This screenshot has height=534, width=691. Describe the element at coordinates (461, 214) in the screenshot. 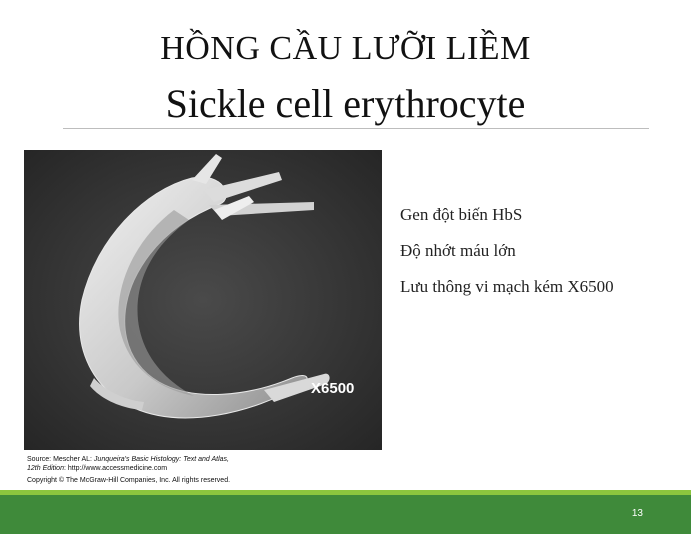

I see `bullet-item: Gen đột biến HbS` at that location.